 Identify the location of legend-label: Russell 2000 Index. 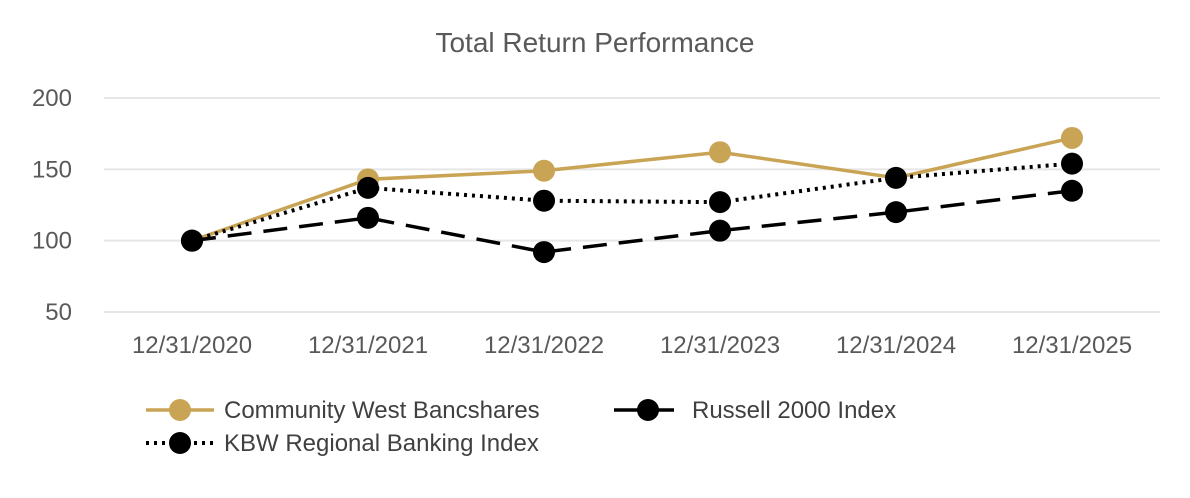
(794, 410).